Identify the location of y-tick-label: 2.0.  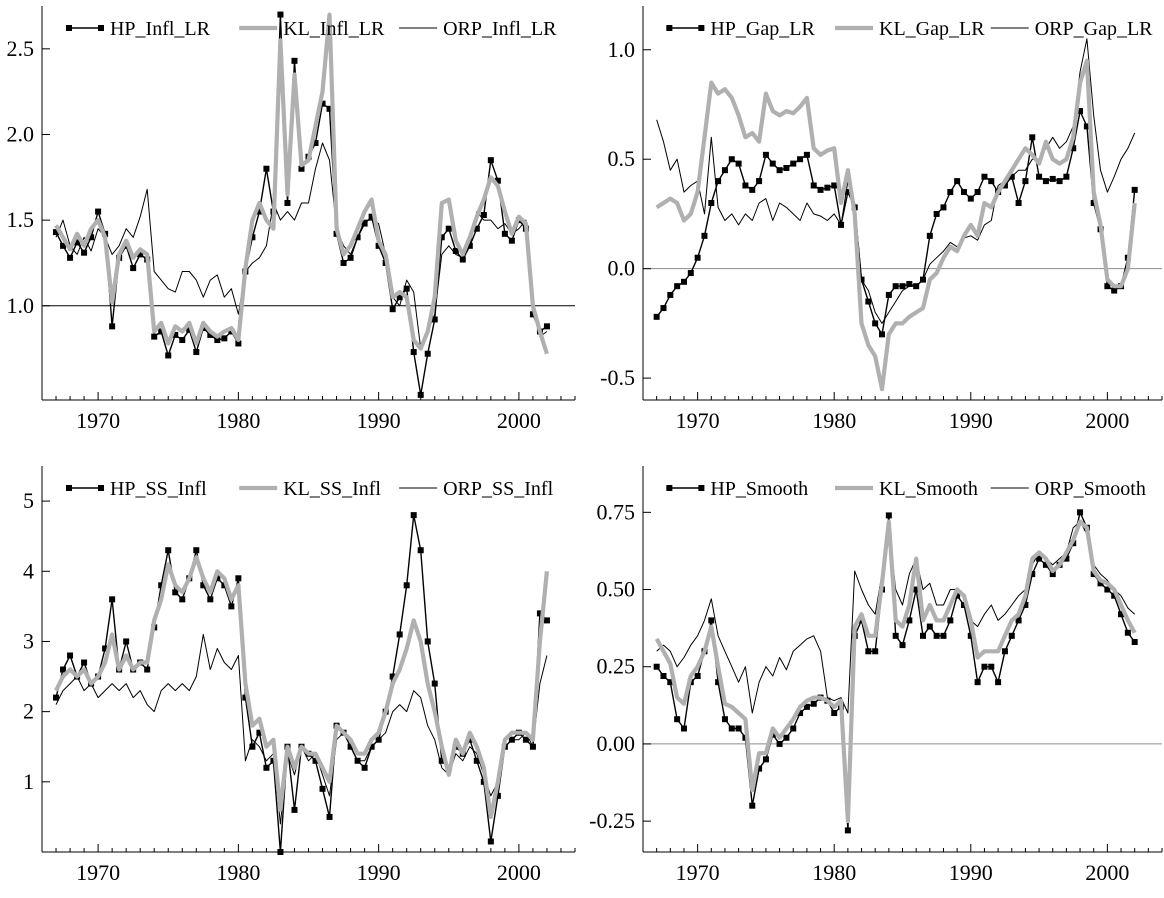
(21, 133).